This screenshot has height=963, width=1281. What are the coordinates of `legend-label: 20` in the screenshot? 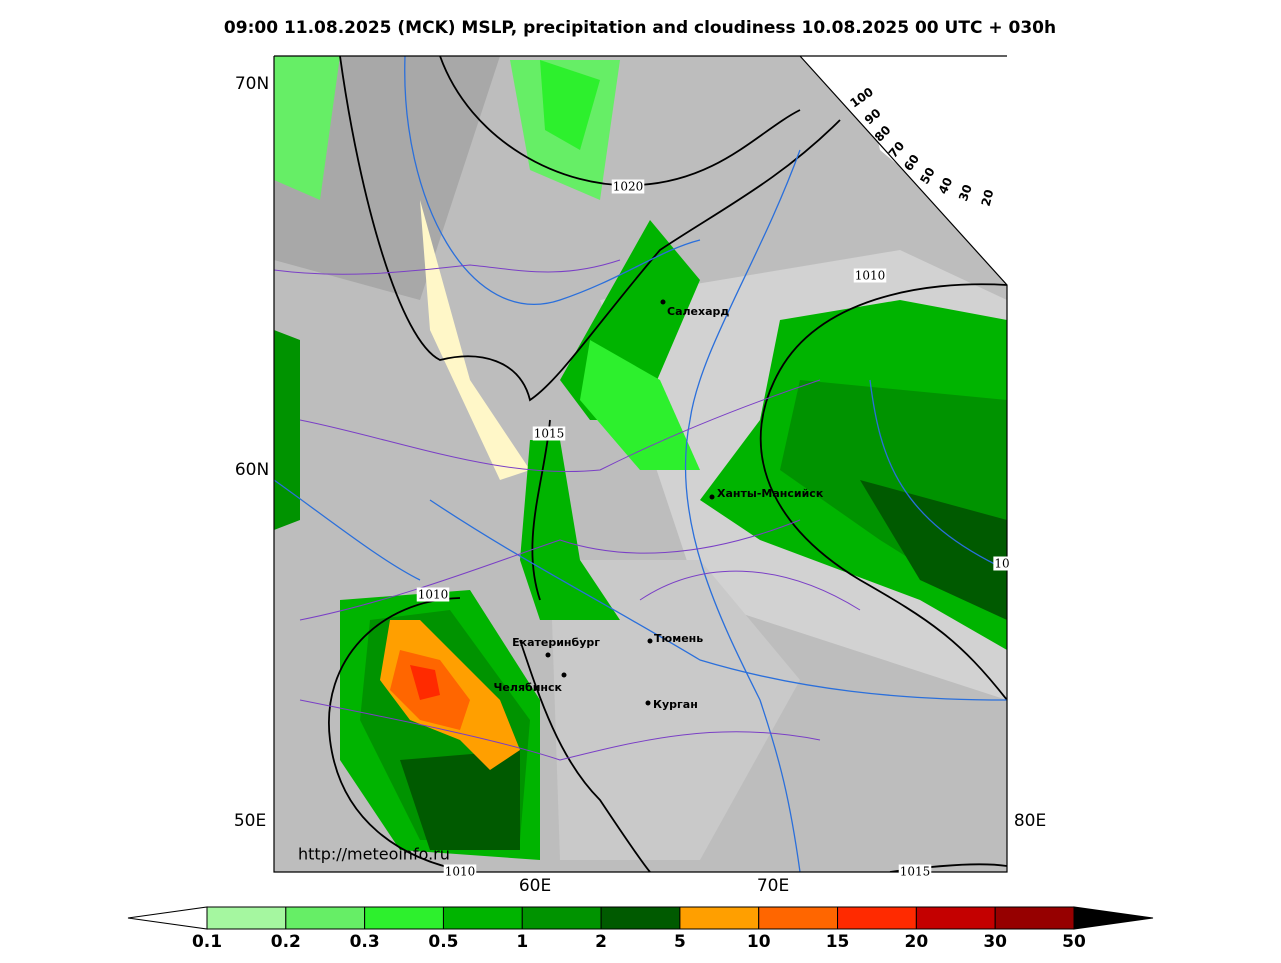 It's located at (917, 942).